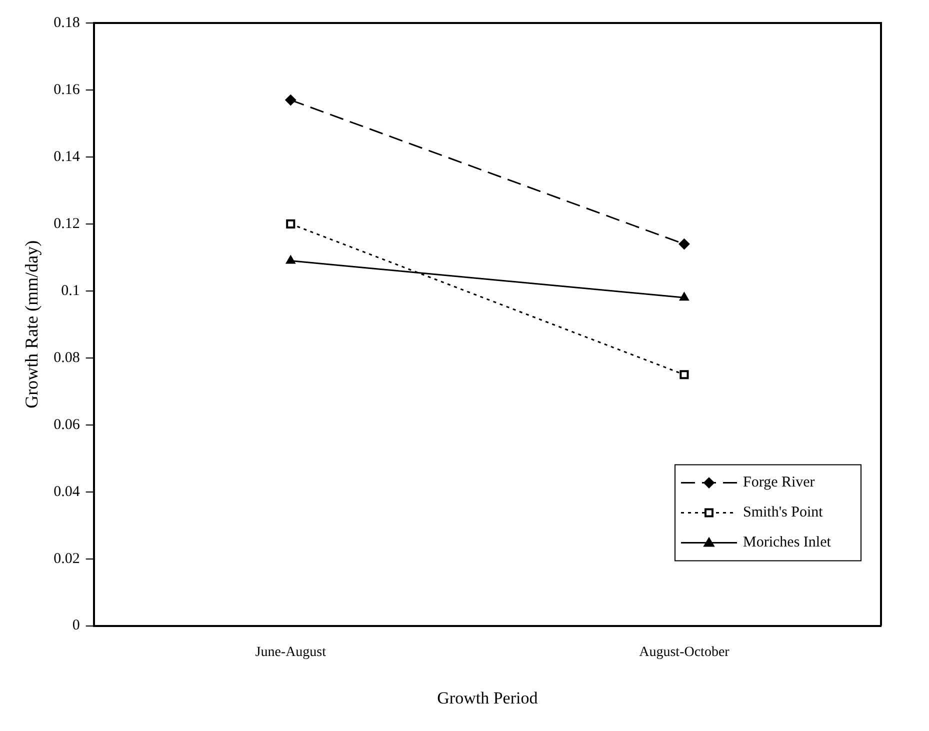  I want to click on y-tick-label: 0.04, so click(67, 492).